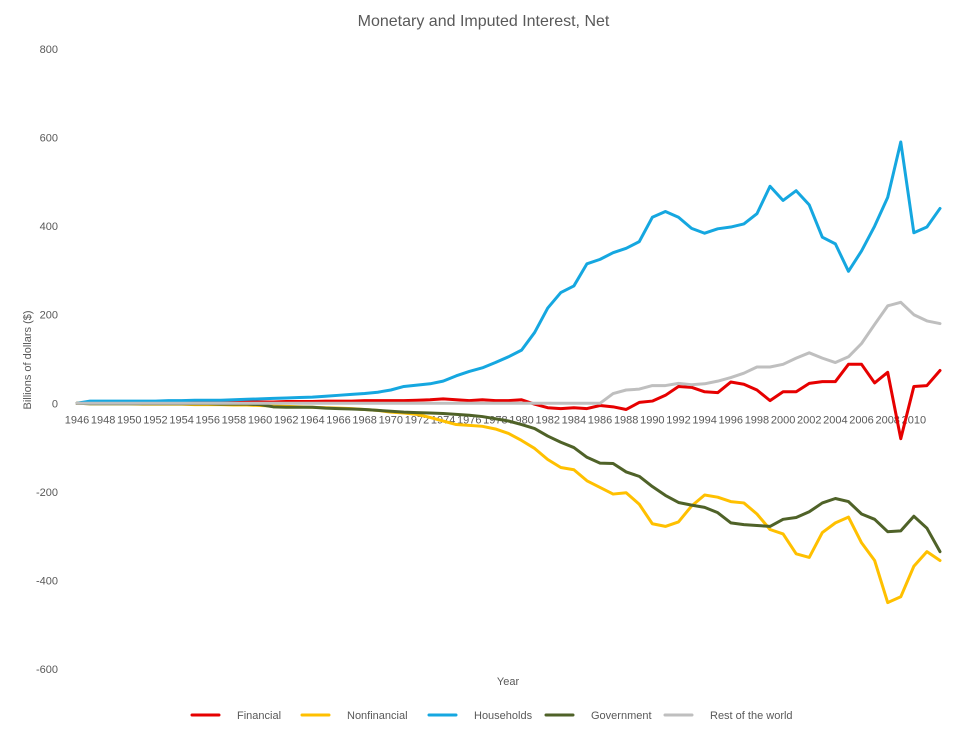 The width and height of the screenshot is (967, 740). Describe the element at coordinates (621, 716) in the screenshot. I see `legend-label: Government` at that location.